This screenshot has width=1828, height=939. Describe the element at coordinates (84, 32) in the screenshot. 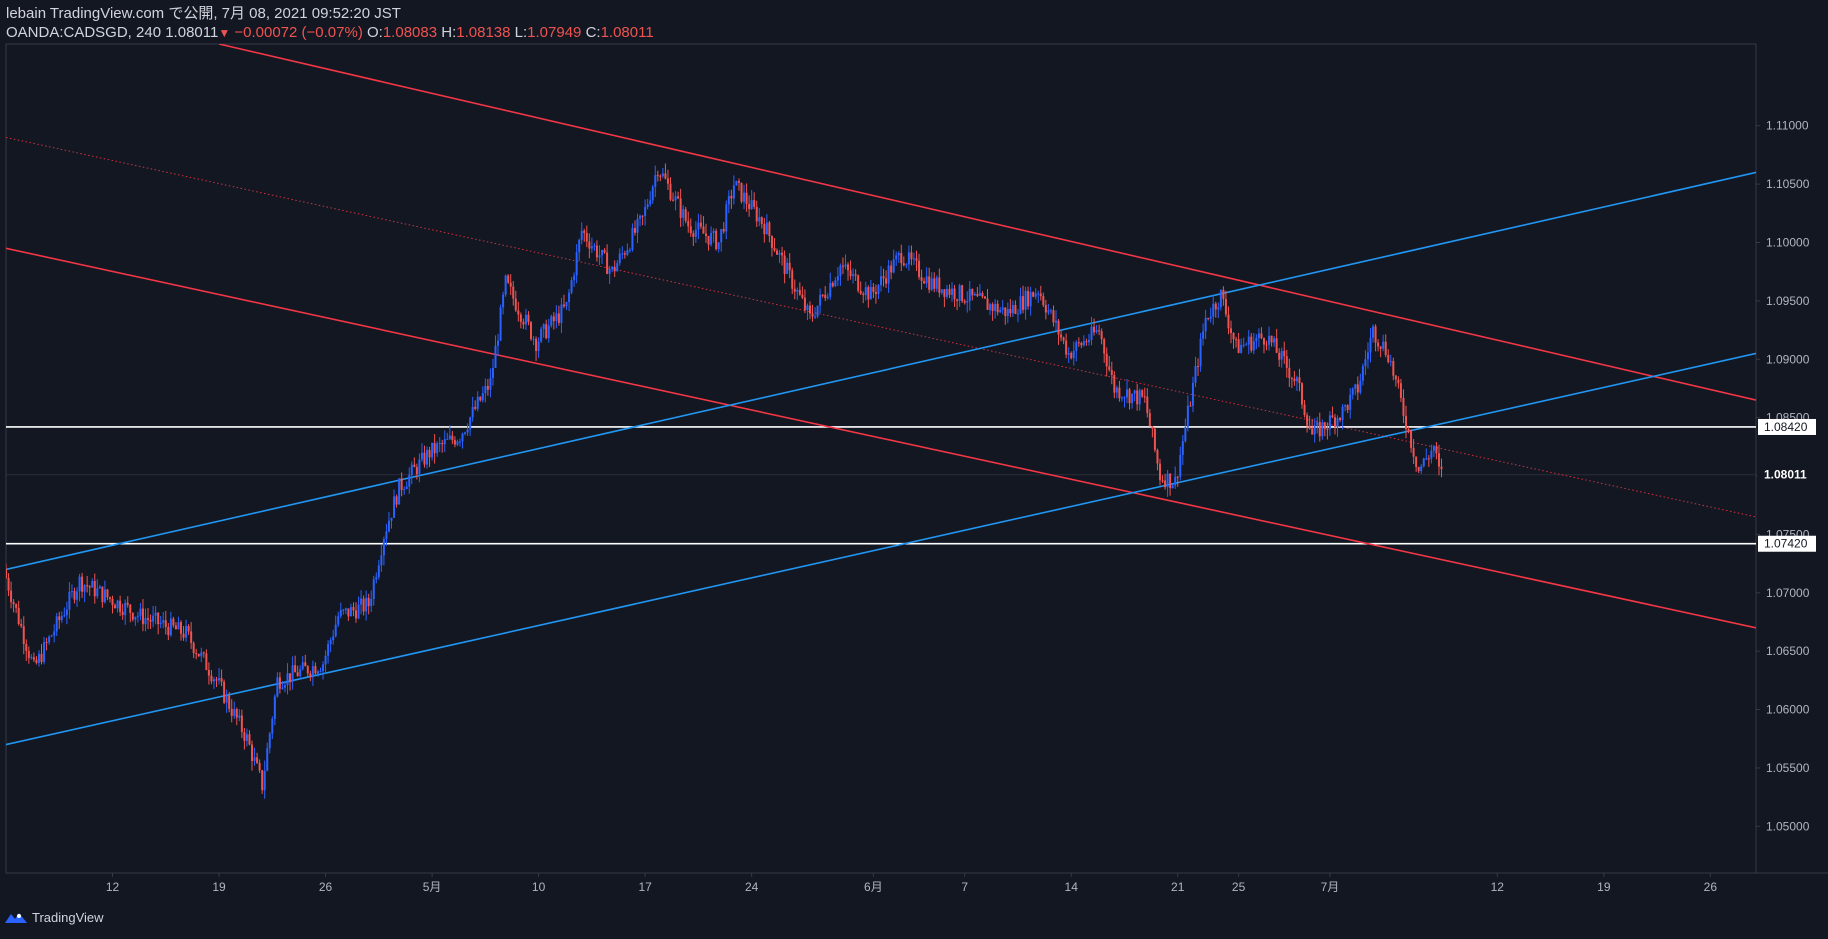

I see `symbol-label: OANDA:CADSGD, 240` at that location.